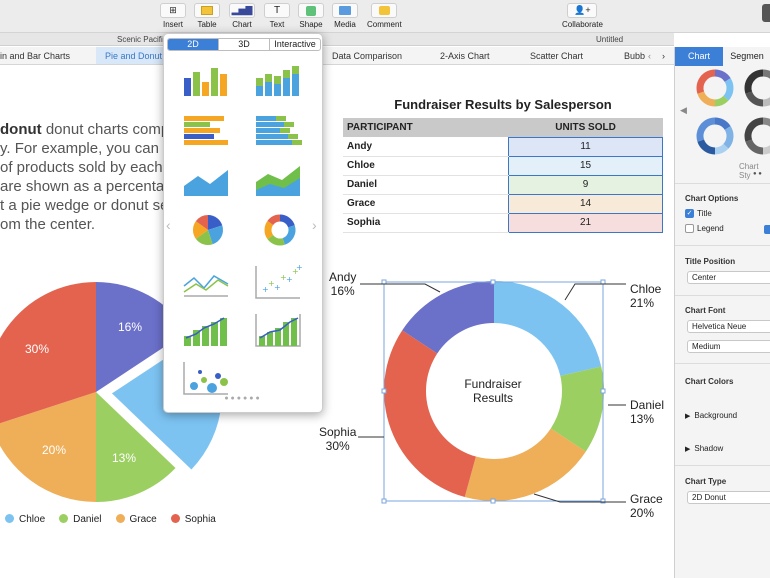 This screenshot has width=770, height=578. Describe the element at coordinates (689, 229) in the screenshot. I see `legend-checkbox` at that location.